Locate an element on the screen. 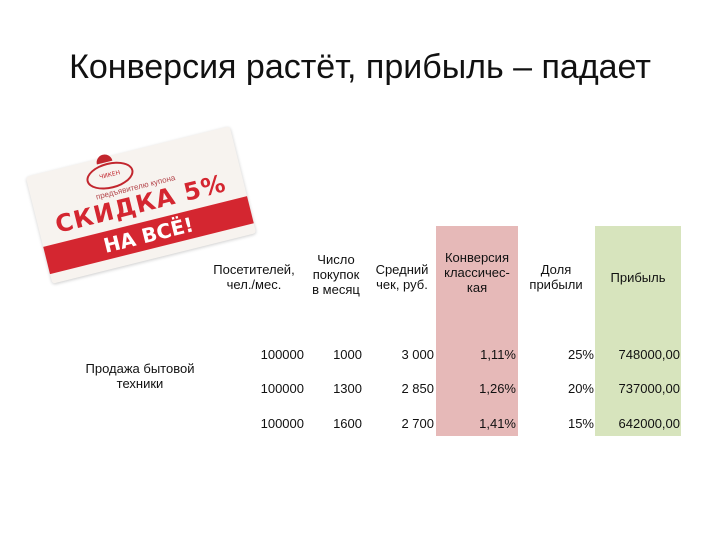 Image resolution: width=720 pixels, height=540 pixels. header-conversion-line2: классичес- is located at coordinates (477, 272).